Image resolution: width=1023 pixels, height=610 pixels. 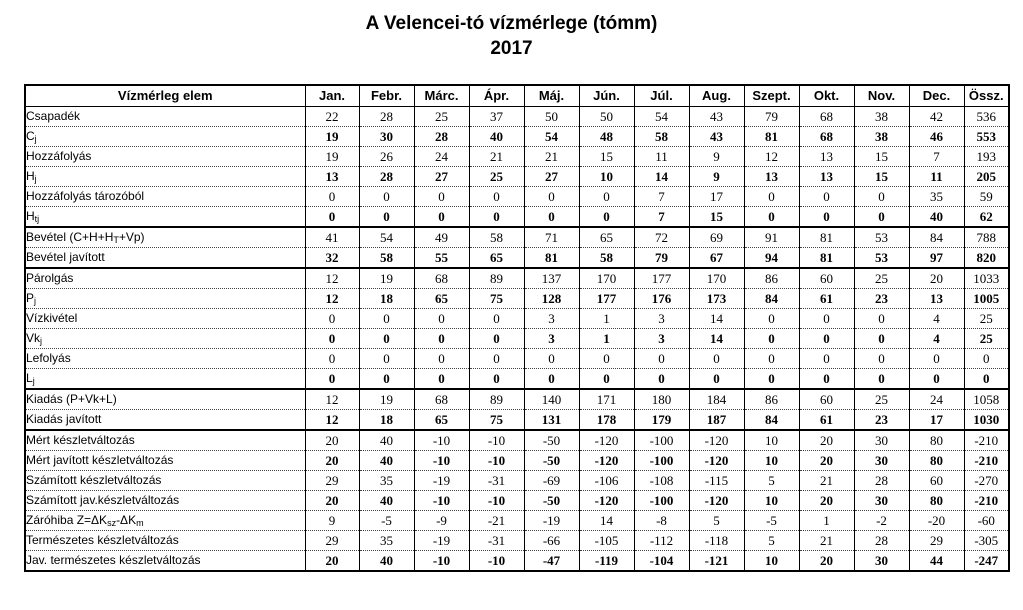 What do you see at coordinates (551, 561) in the screenshot?
I see `value-cell: -47` at bounding box center [551, 561].